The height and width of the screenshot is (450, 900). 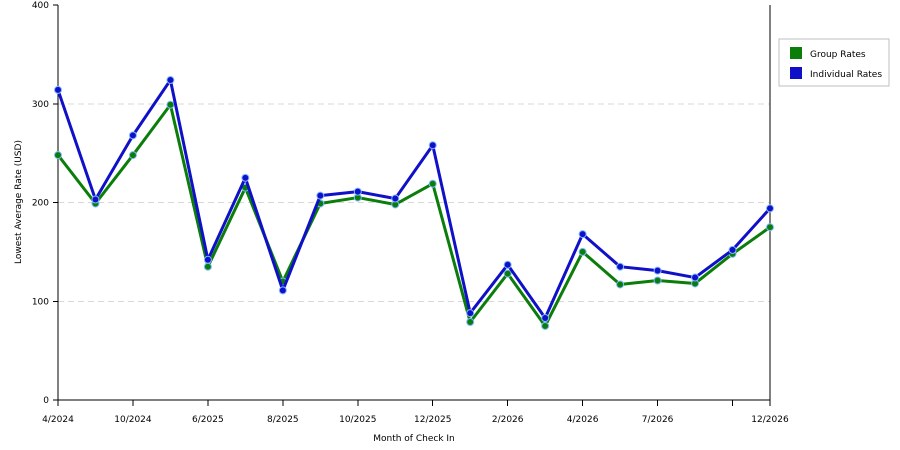 I want to click on x-axis-tick-label: 12/2026, so click(x=770, y=420).